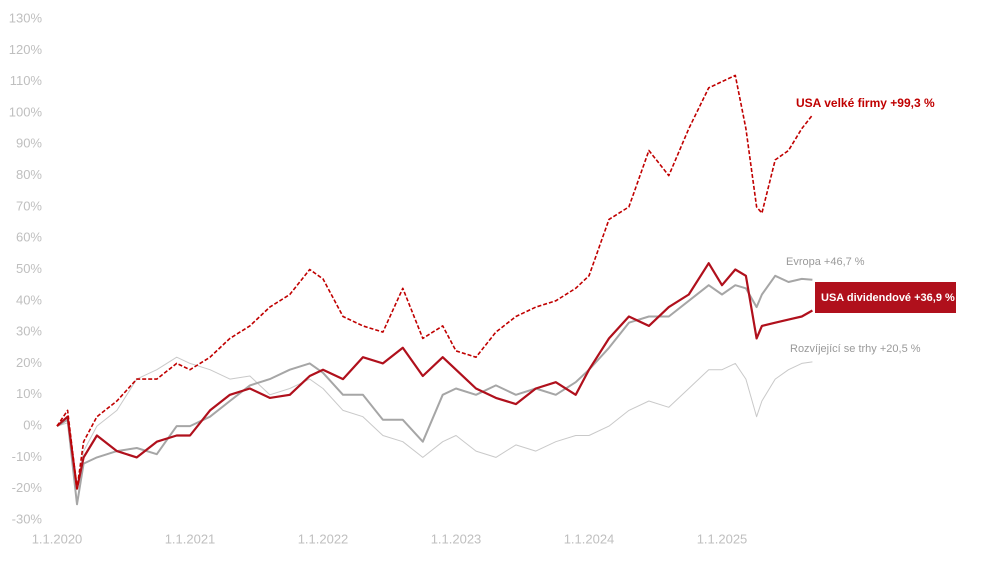 The width and height of the screenshot is (1000, 562). I want to click on y-tick-label: 50%, so click(29, 268).